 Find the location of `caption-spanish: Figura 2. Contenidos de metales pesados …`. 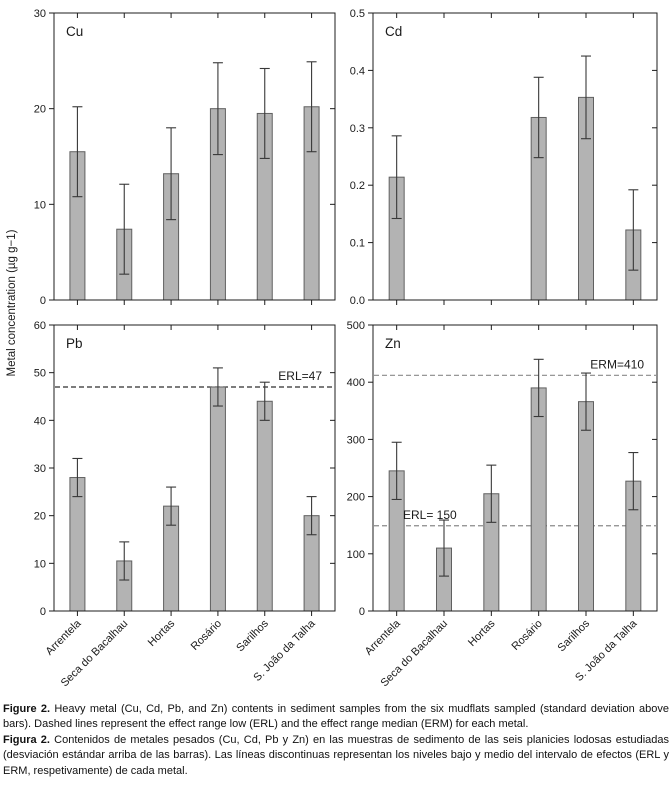

caption-spanish: Figura 2. Contenidos de metales pesados … is located at coordinates (336, 756).